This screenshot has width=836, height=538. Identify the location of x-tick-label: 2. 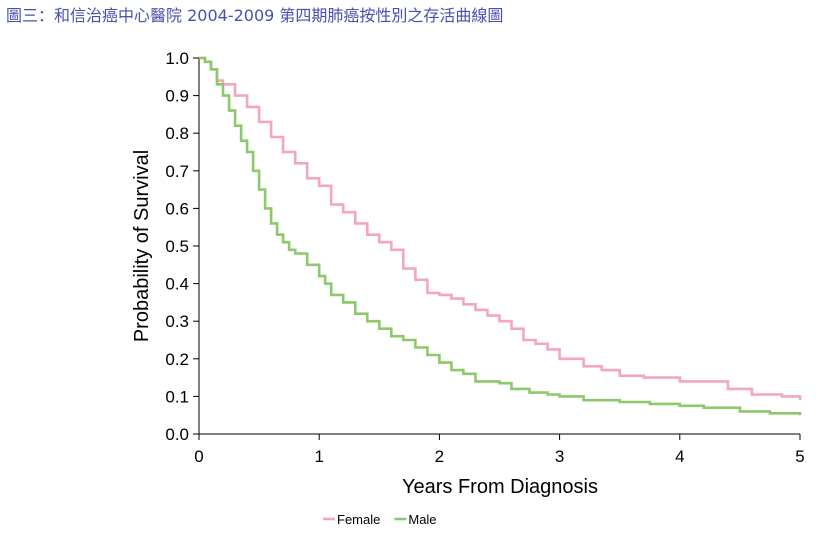
(439, 456).